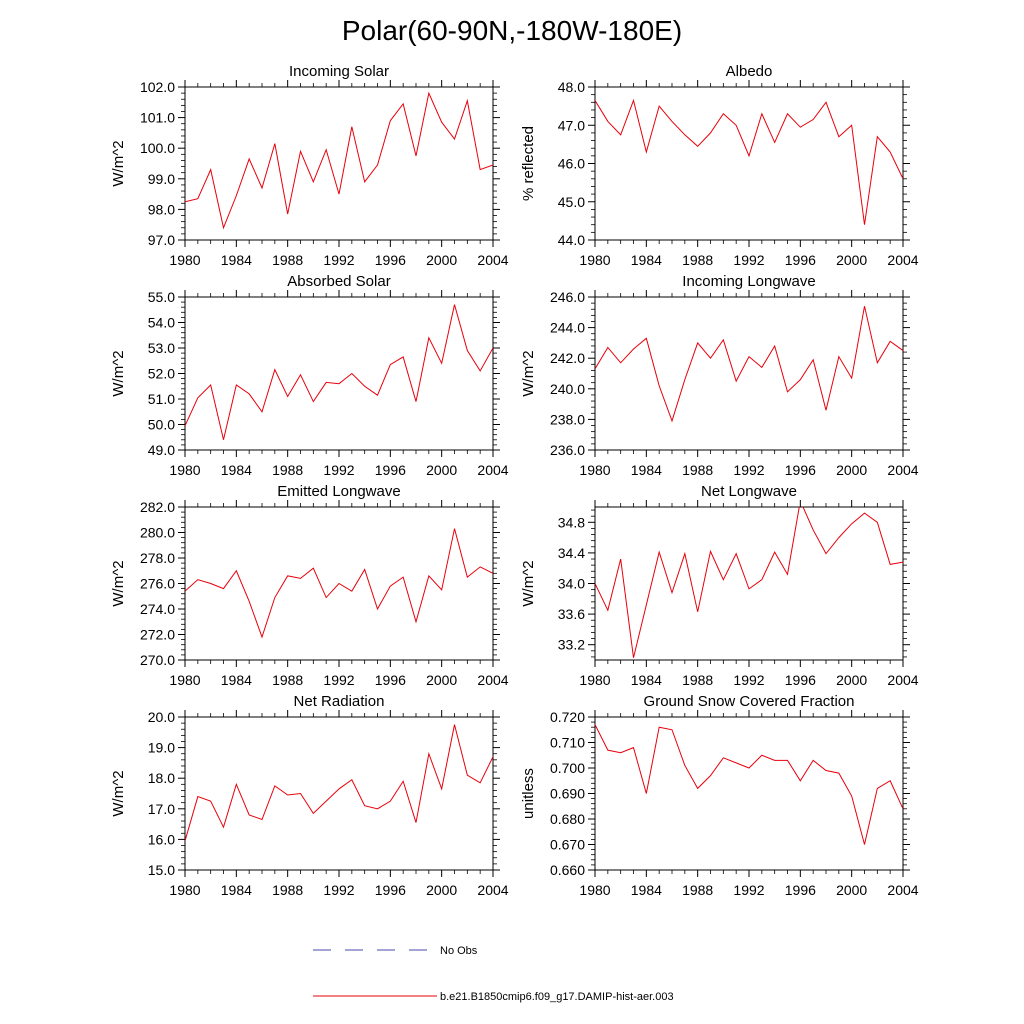  What do you see at coordinates (567, 768) in the screenshot?
I see `y-tick-label: 0.700` at bounding box center [567, 768].